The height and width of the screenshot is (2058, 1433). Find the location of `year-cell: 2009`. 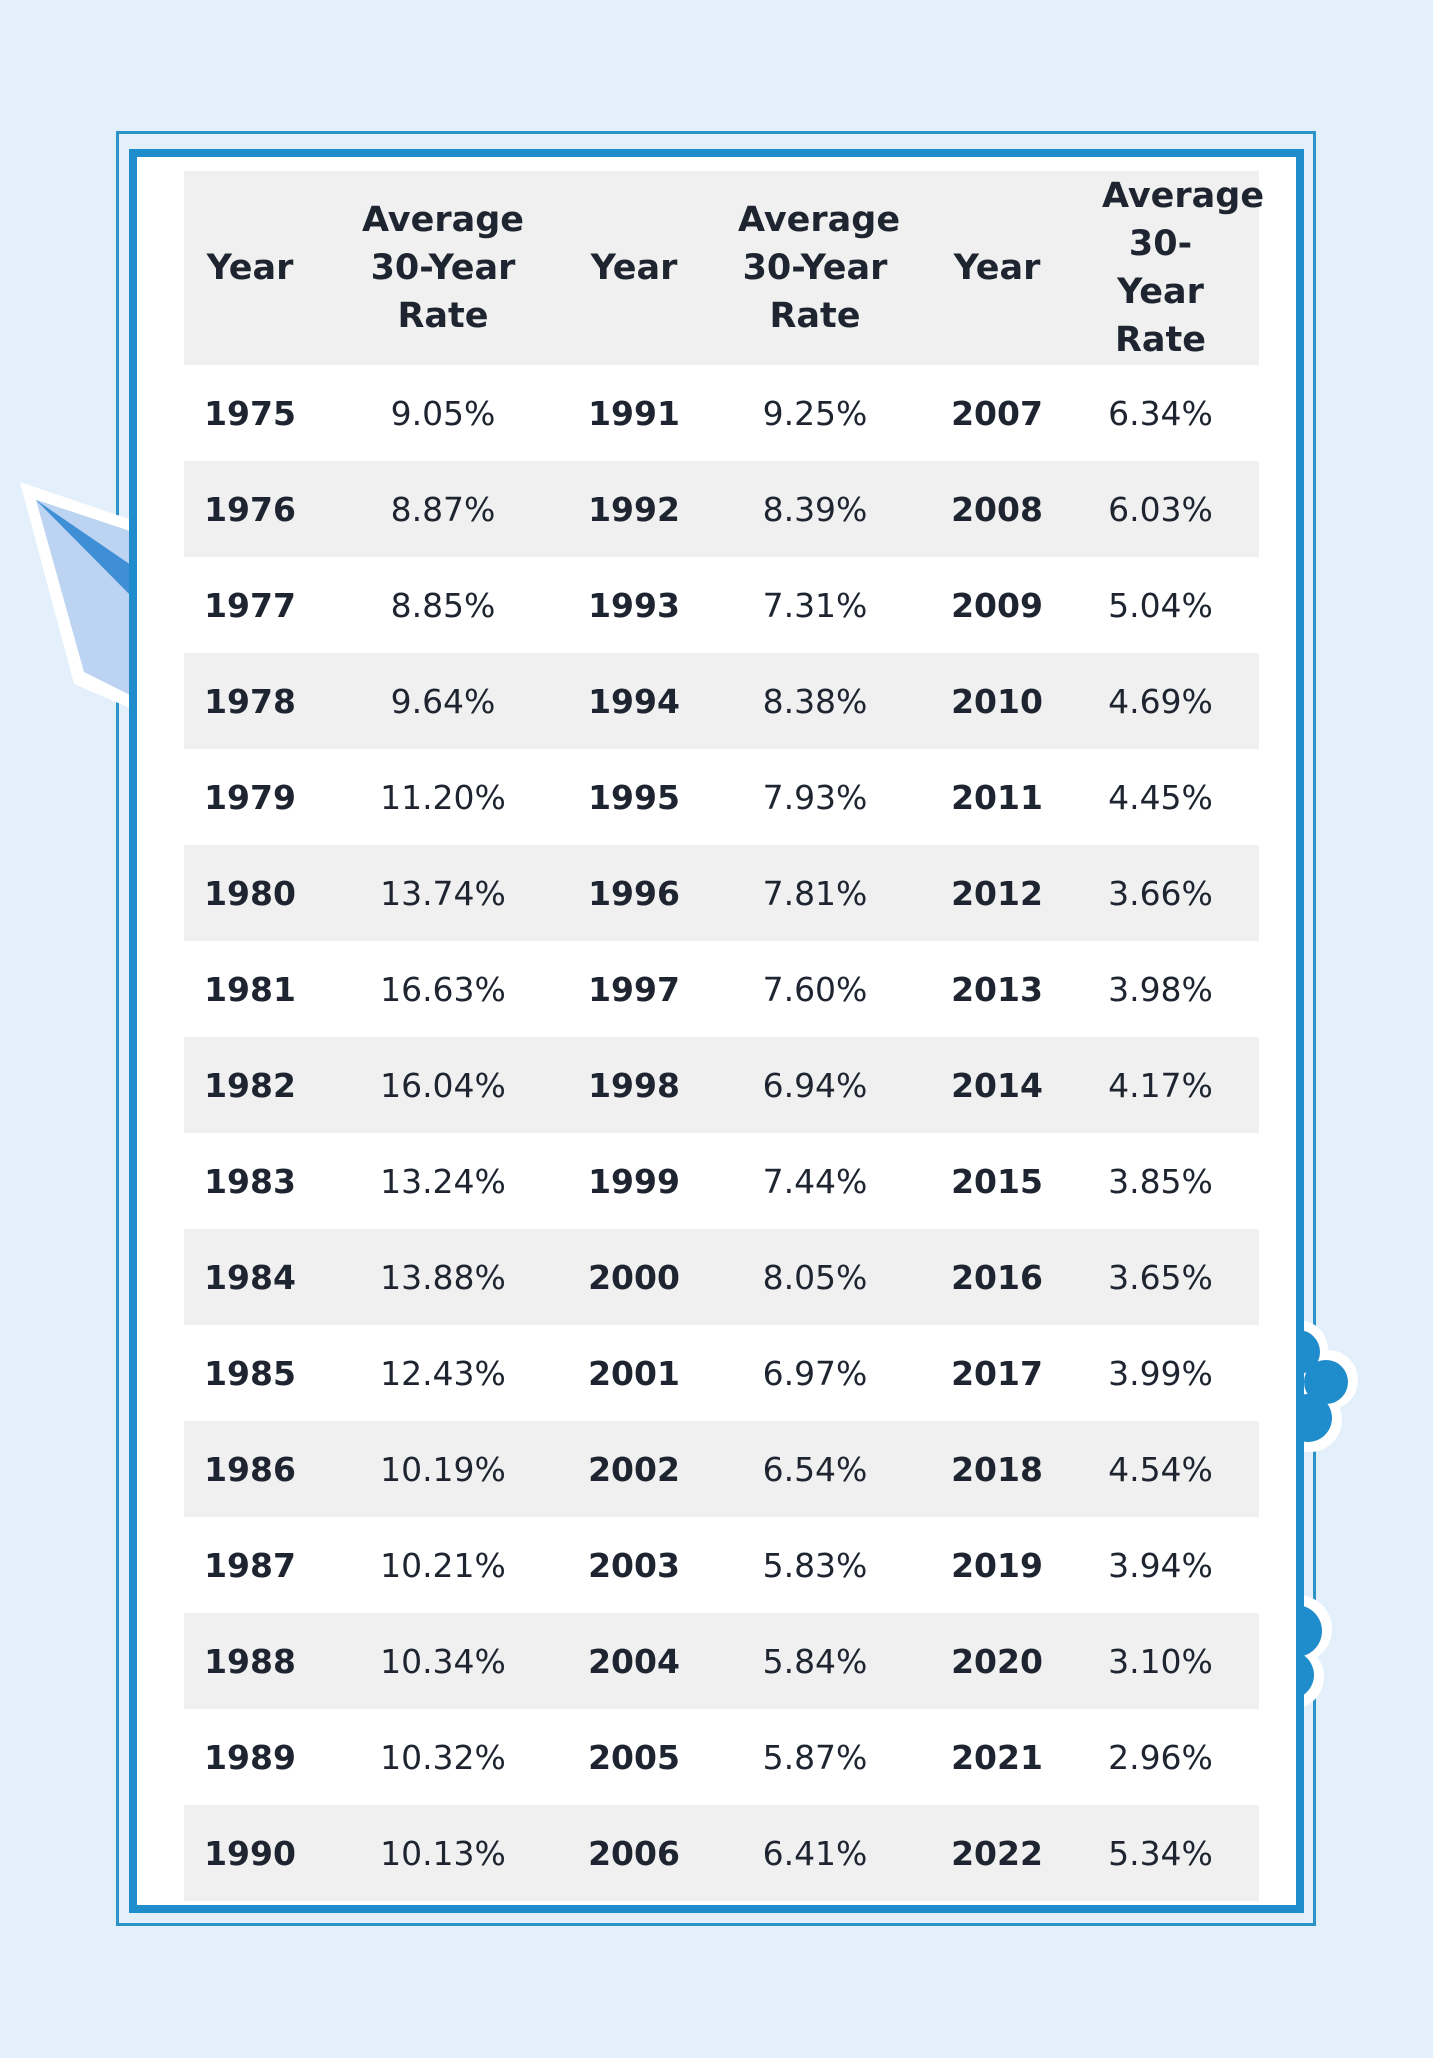

year-cell: 2009 is located at coordinates (997, 605).